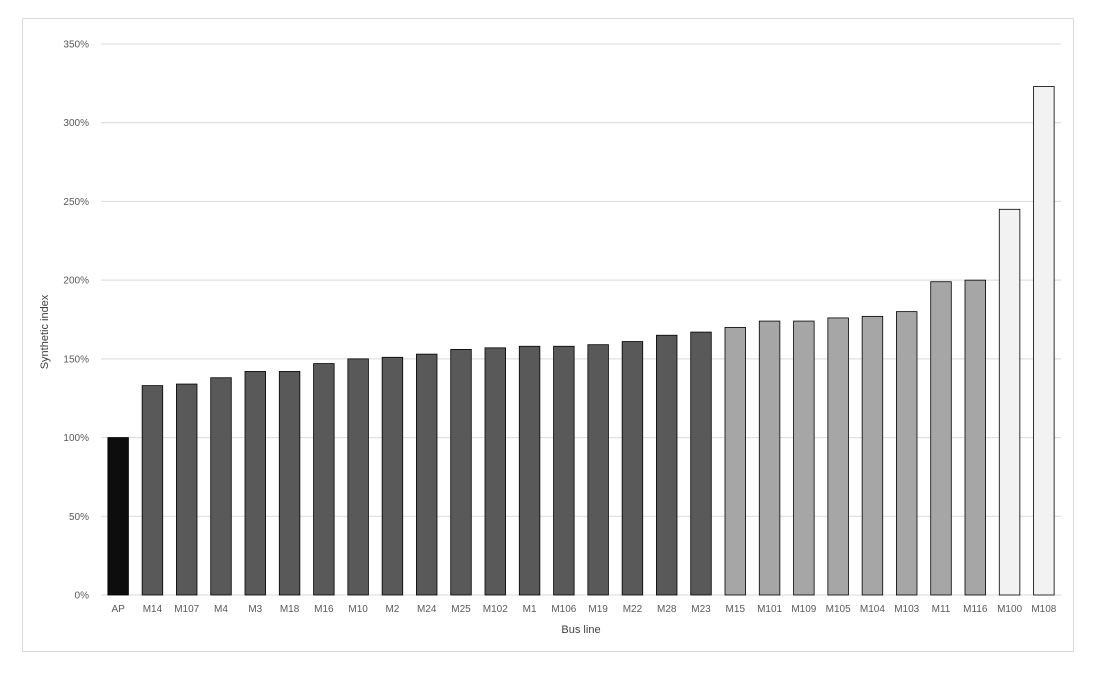 This screenshot has width=1096, height=676. Describe the element at coordinates (906, 609) in the screenshot. I see `x-tick-label: M103` at that location.